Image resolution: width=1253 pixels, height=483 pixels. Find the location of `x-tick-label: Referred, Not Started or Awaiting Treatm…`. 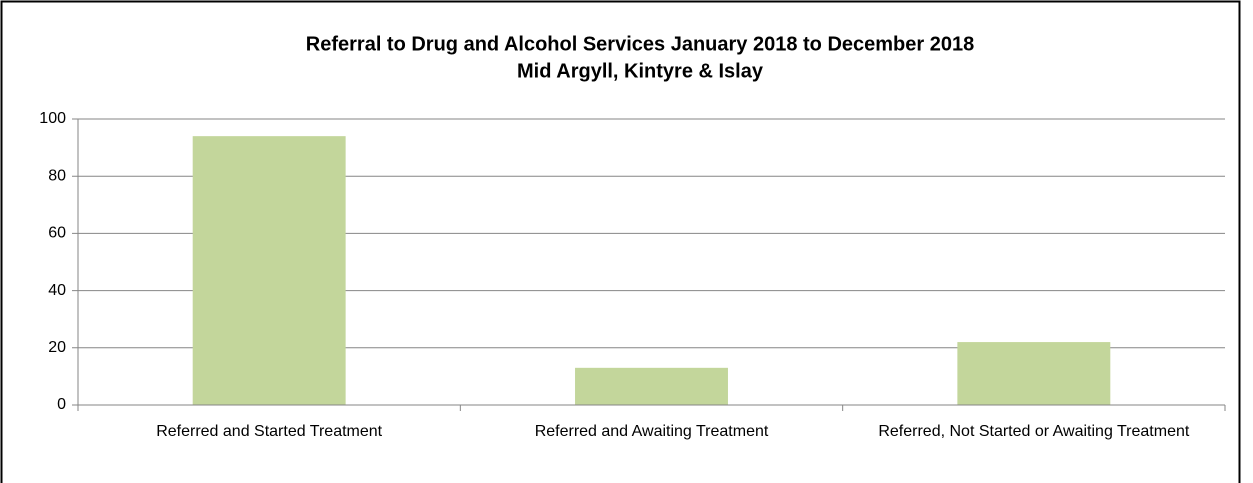

x-tick-label: Referred, Not Started or Awaiting Treatm… is located at coordinates (1034, 431).